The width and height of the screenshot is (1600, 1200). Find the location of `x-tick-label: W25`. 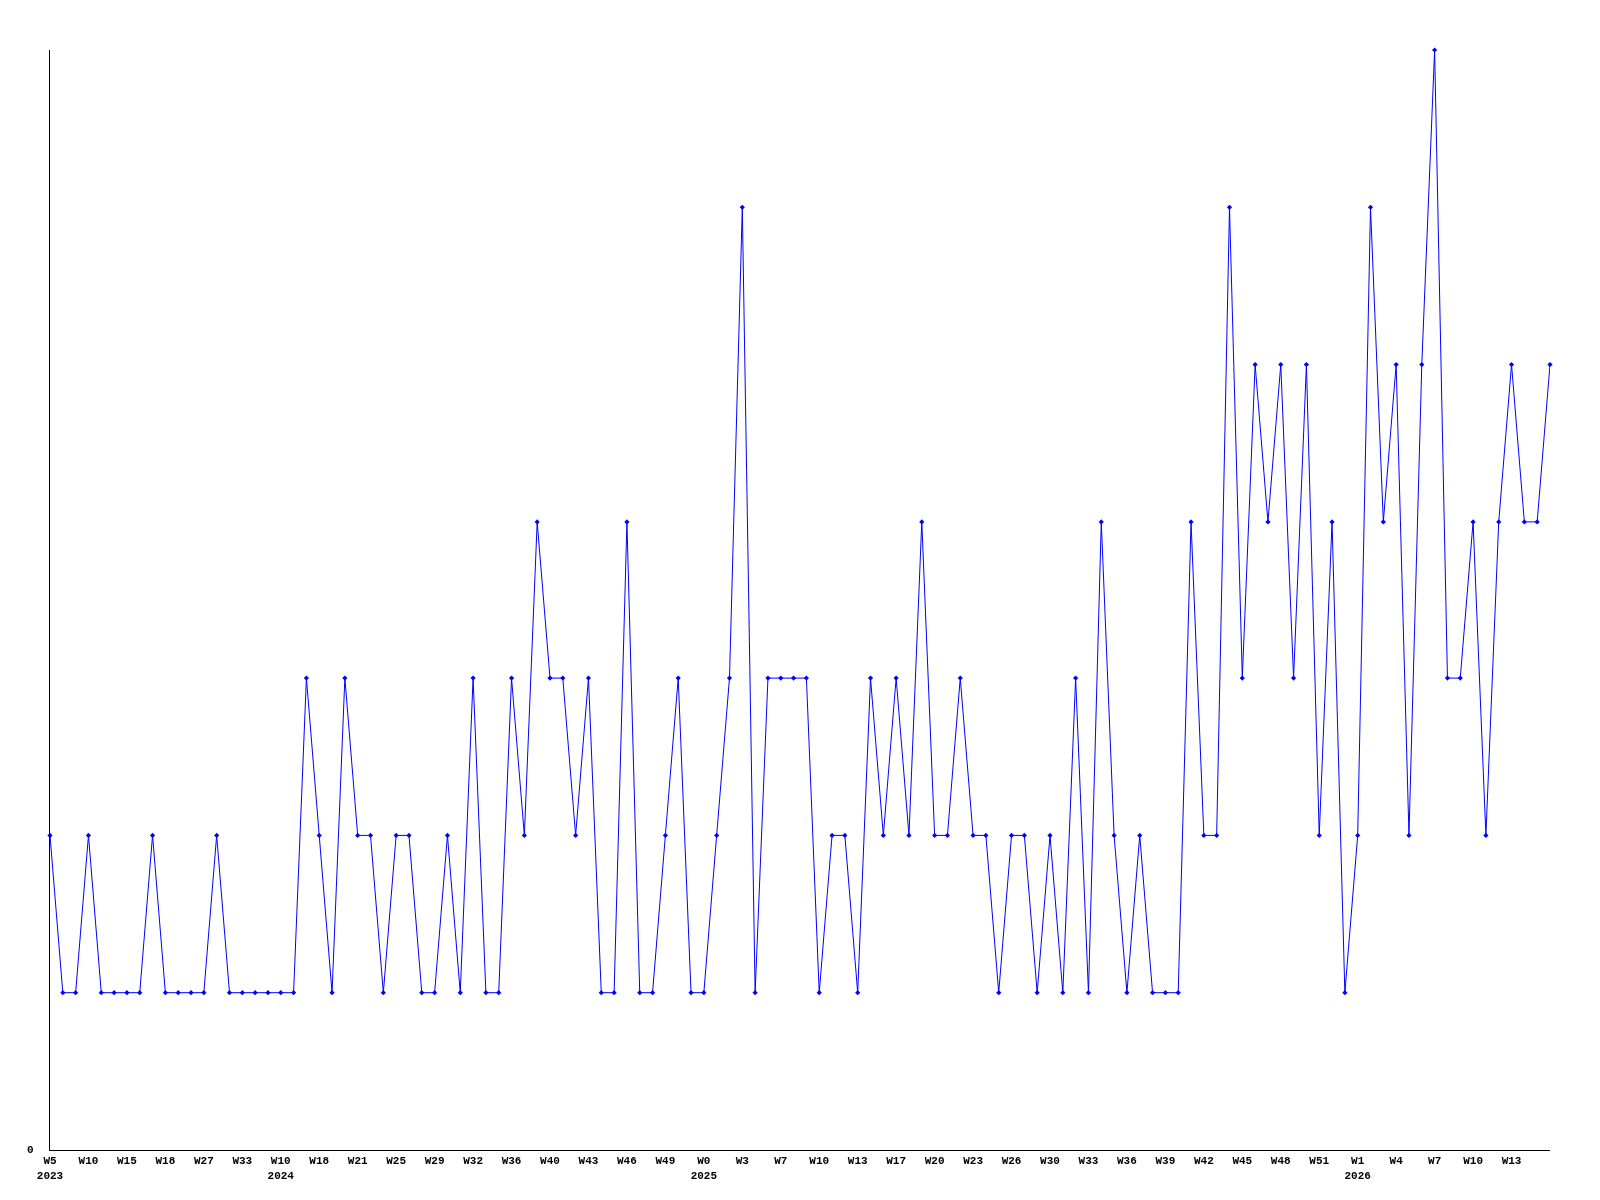

x-tick-label: W25 is located at coordinates (396, 1161).